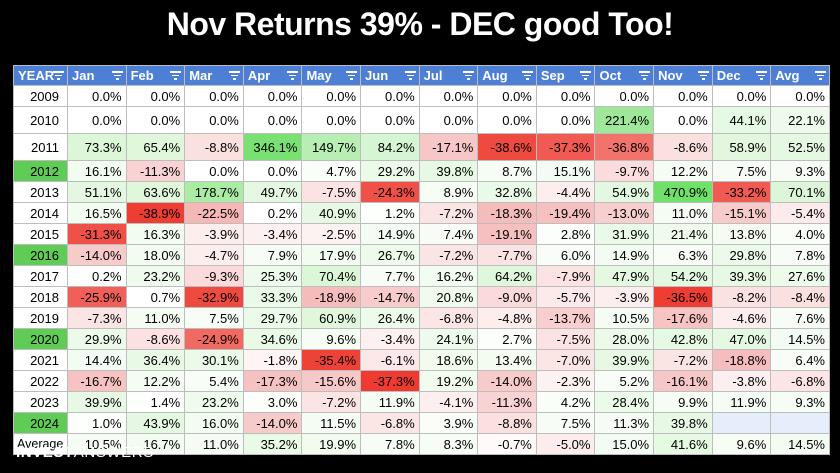 This screenshot has width=840, height=473. Describe the element at coordinates (800, 444) in the screenshot. I see `return-cell-avg: 14.5%` at that location.